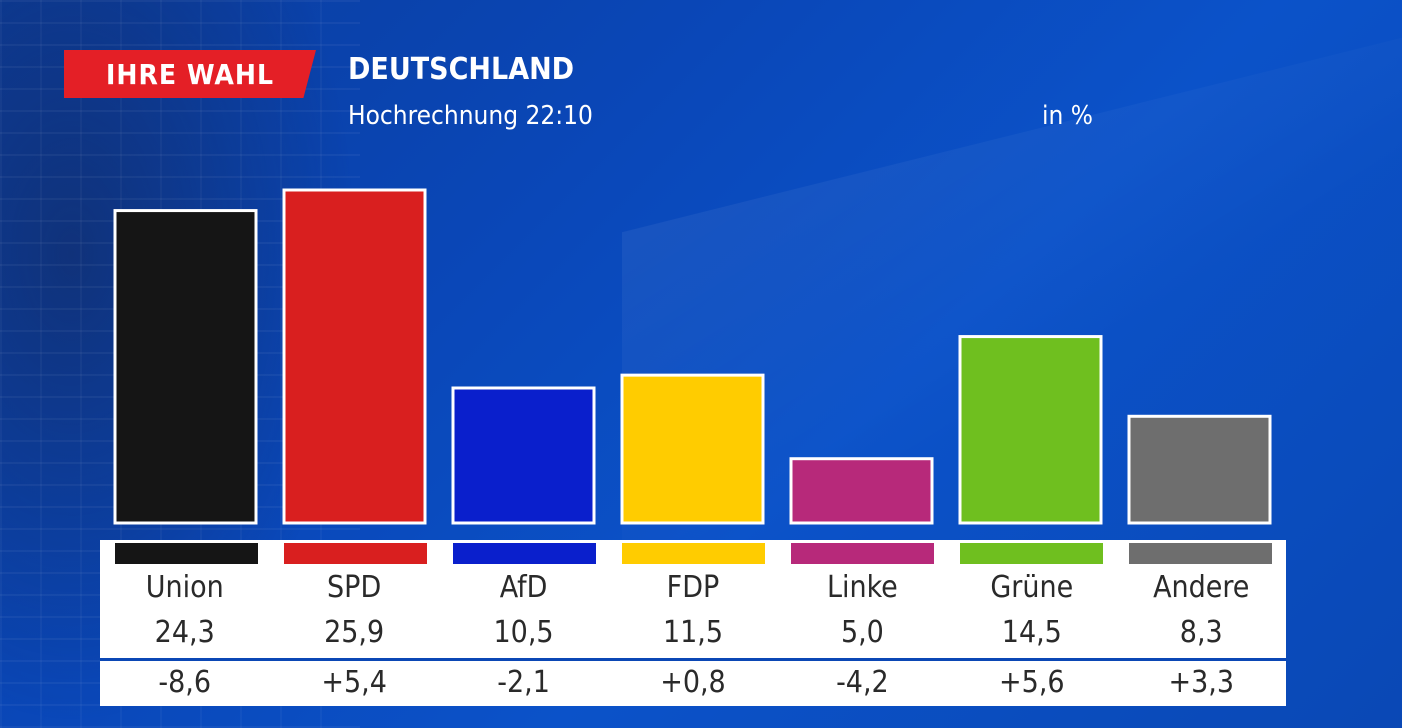 Image resolution: width=1402 pixels, height=728 pixels. Describe the element at coordinates (523, 682) in the screenshot. I see `party-change-afd: -2,1` at that location.